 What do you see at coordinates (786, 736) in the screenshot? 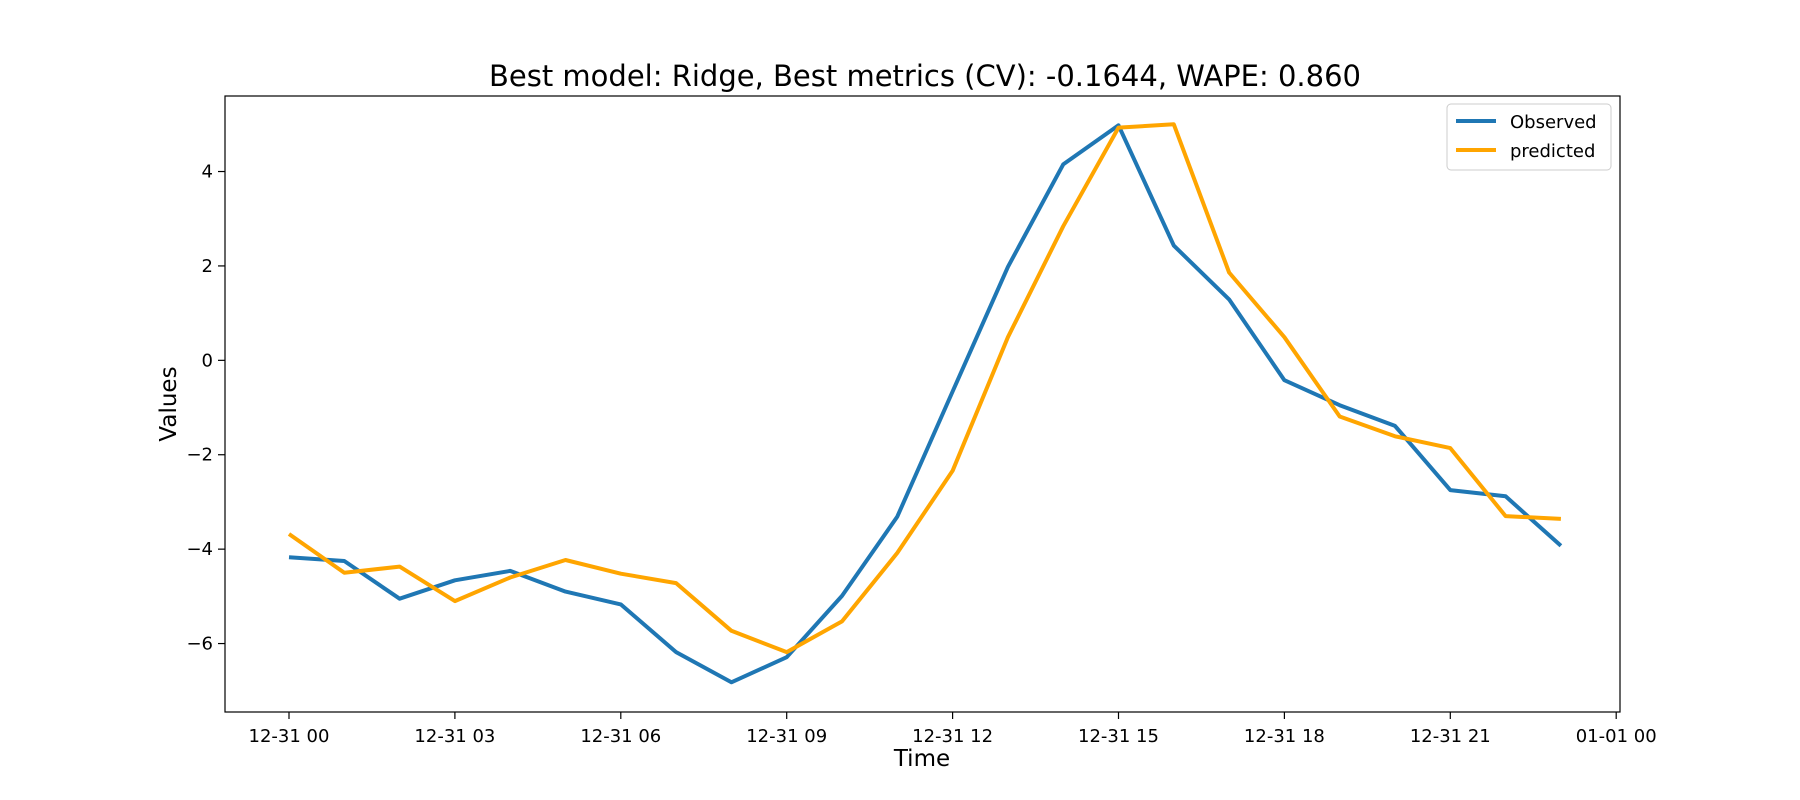
I see `x-tick-label: 12-31 09` at bounding box center [786, 736].